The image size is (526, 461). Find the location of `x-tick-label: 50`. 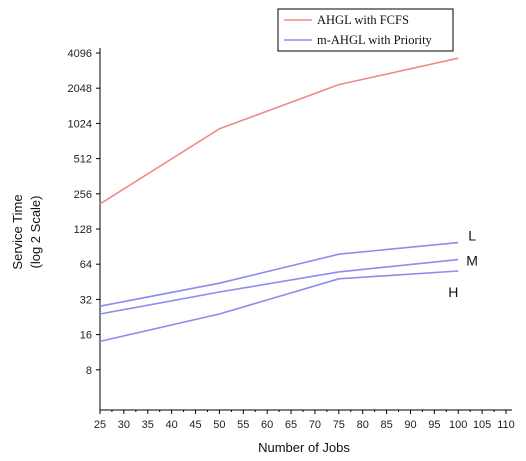

x-tick-label: 50 is located at coordinates (219, 425).